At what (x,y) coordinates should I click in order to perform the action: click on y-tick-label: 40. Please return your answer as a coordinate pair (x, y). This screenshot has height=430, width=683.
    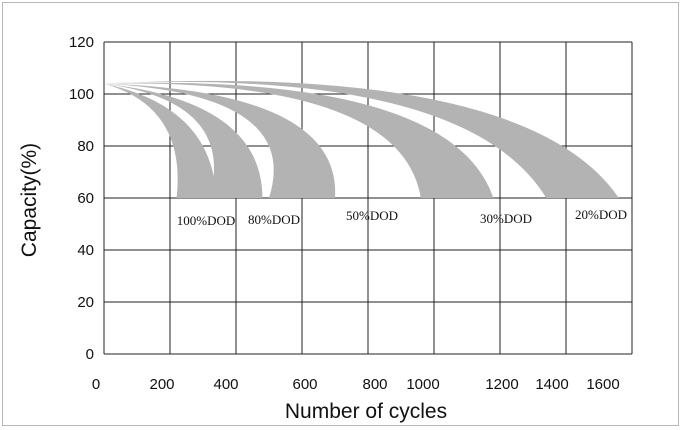
    Looking at the image, I should click on (85, 250).